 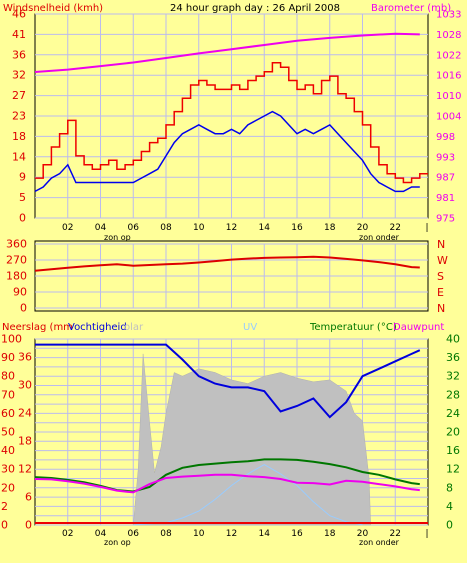 I want to click on compass-letter: S, so click(x=440, y=276).